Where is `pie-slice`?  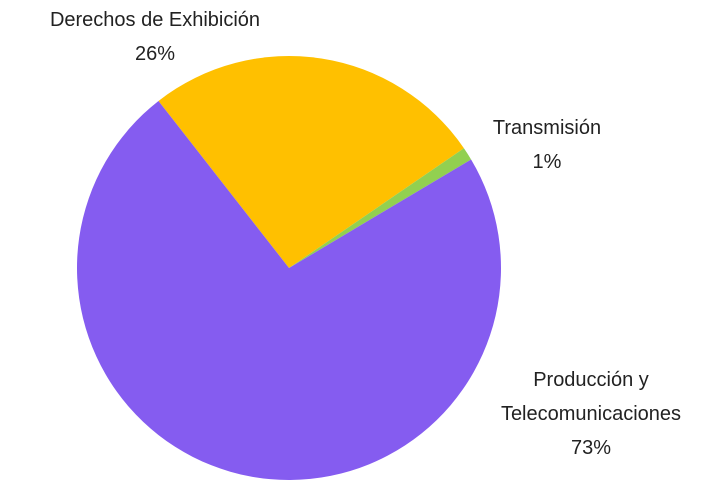
pie-slice is located at coordinates (380, 208).